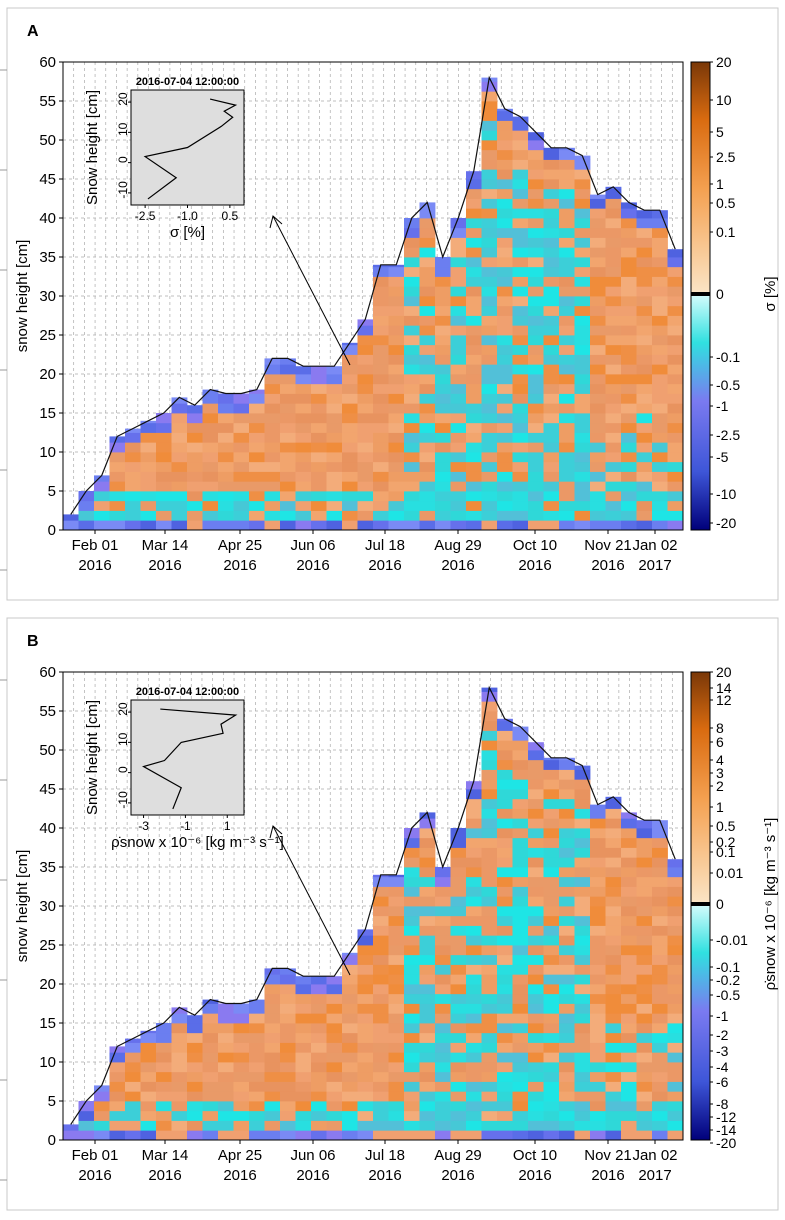  Describe the element at coordinates (728, 385) in the screenshot. I see `colorbar-tick-label: -0.5` at that location.